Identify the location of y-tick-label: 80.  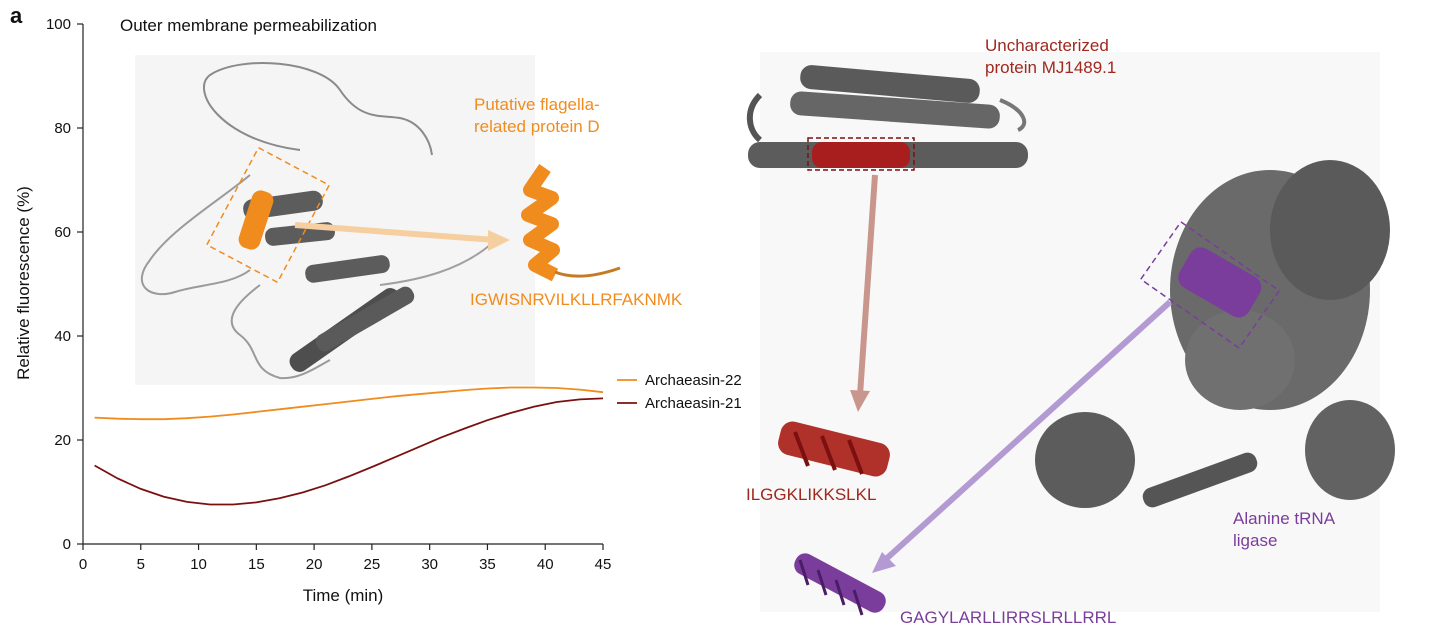
(62, 128).